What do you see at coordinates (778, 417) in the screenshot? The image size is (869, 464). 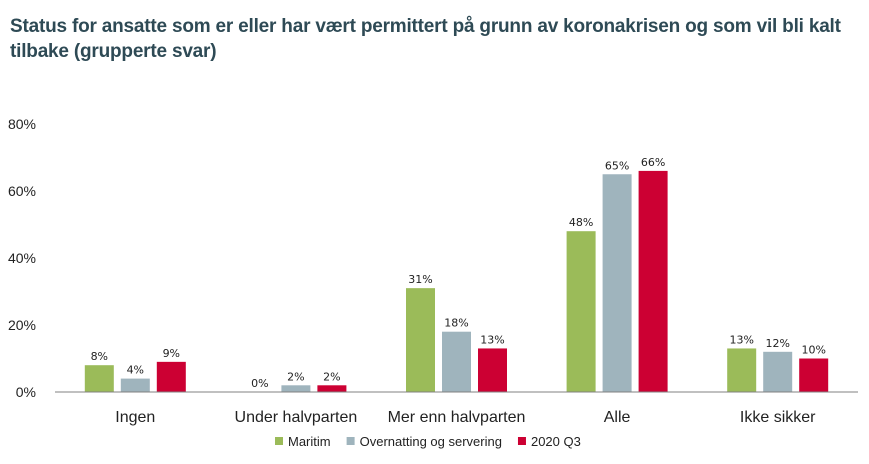 I see `category-label-5: Ikke sikker` at bounding box center [778, 417].